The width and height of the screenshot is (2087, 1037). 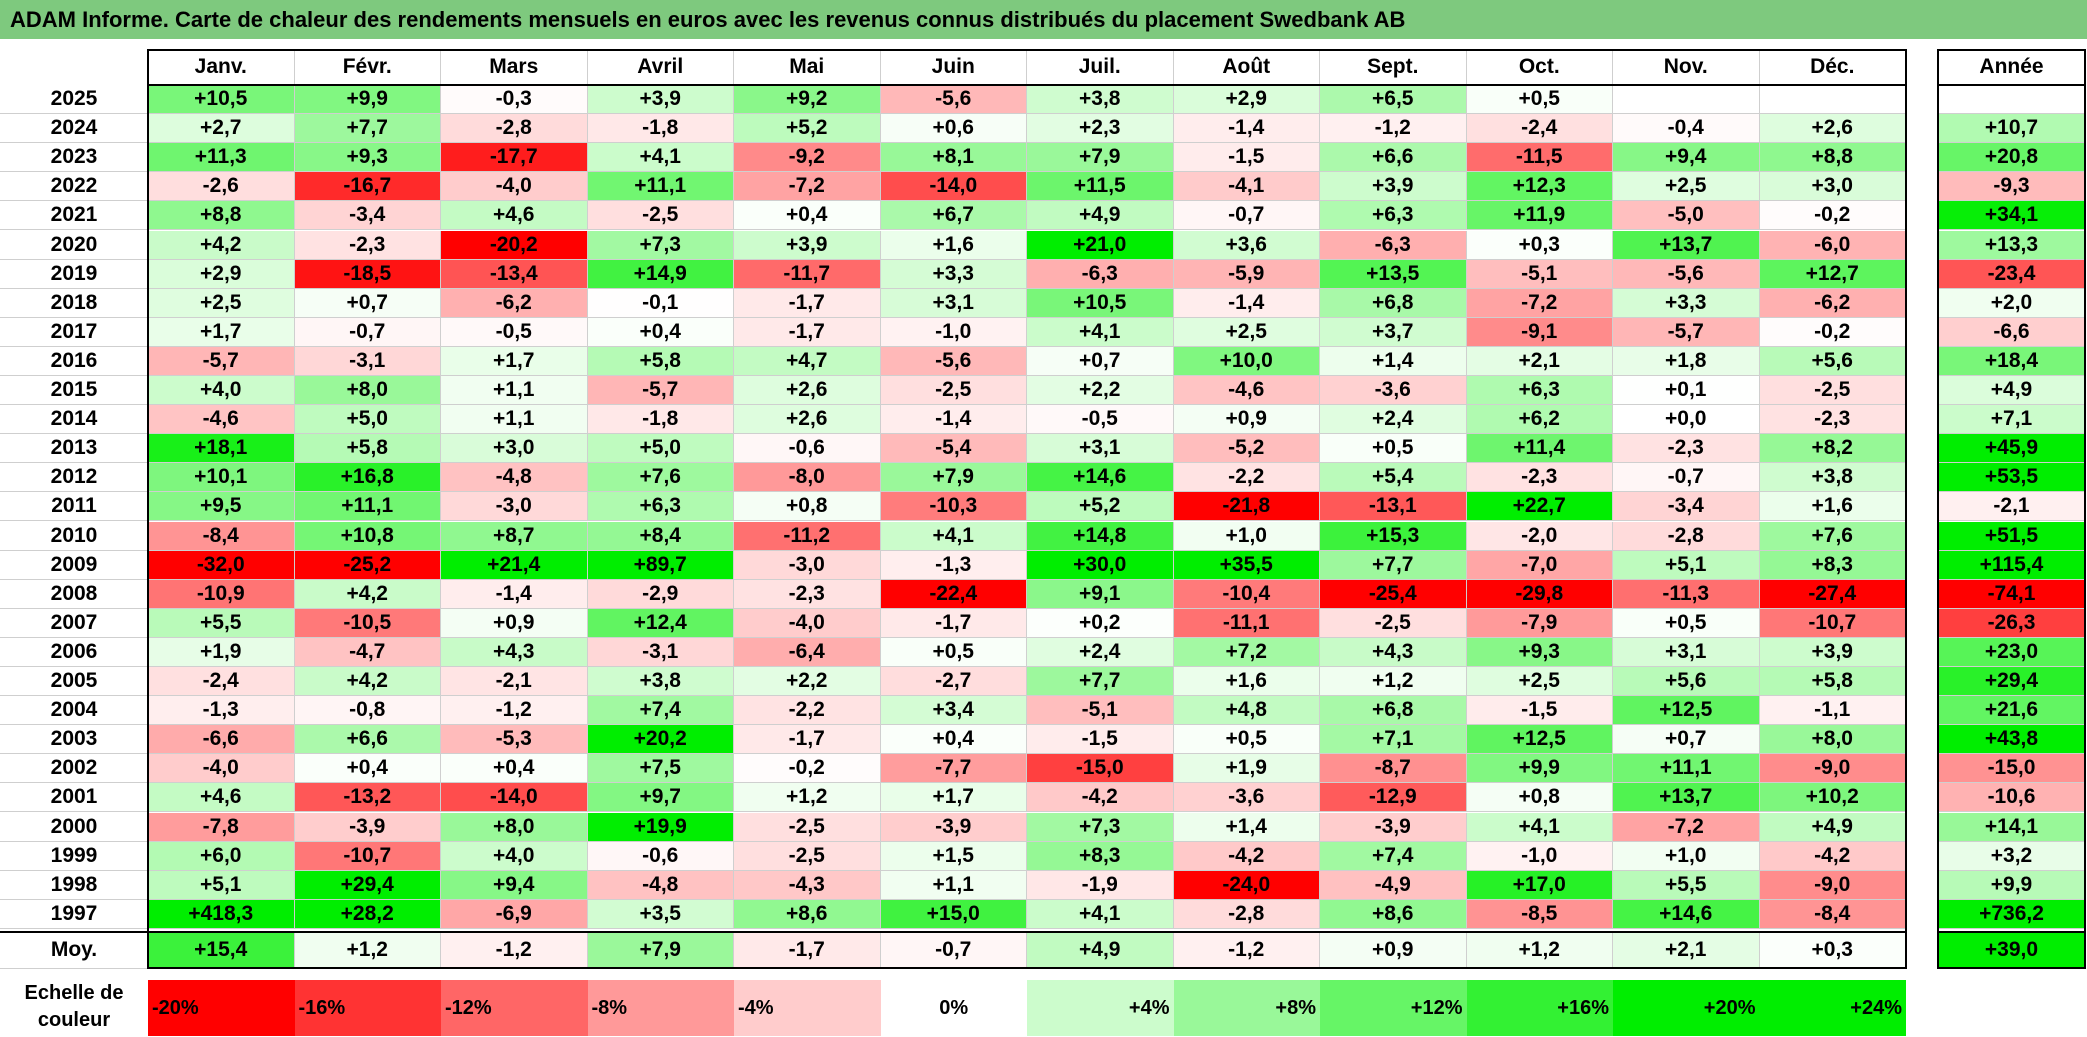 What do you see at coordinates (1246, 361) in the screenshot?
I see `heatmap-cell: +10,0` at bounding box center [1246, 361].